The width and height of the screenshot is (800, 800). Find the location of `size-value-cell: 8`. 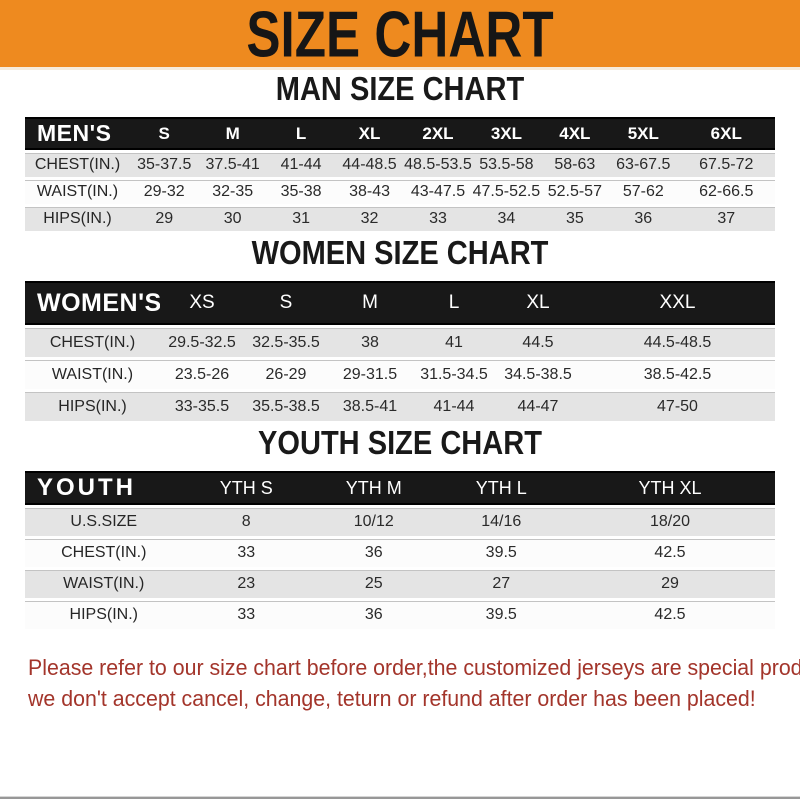

size-value-cell: 8 is located at coordinates (246, 522).